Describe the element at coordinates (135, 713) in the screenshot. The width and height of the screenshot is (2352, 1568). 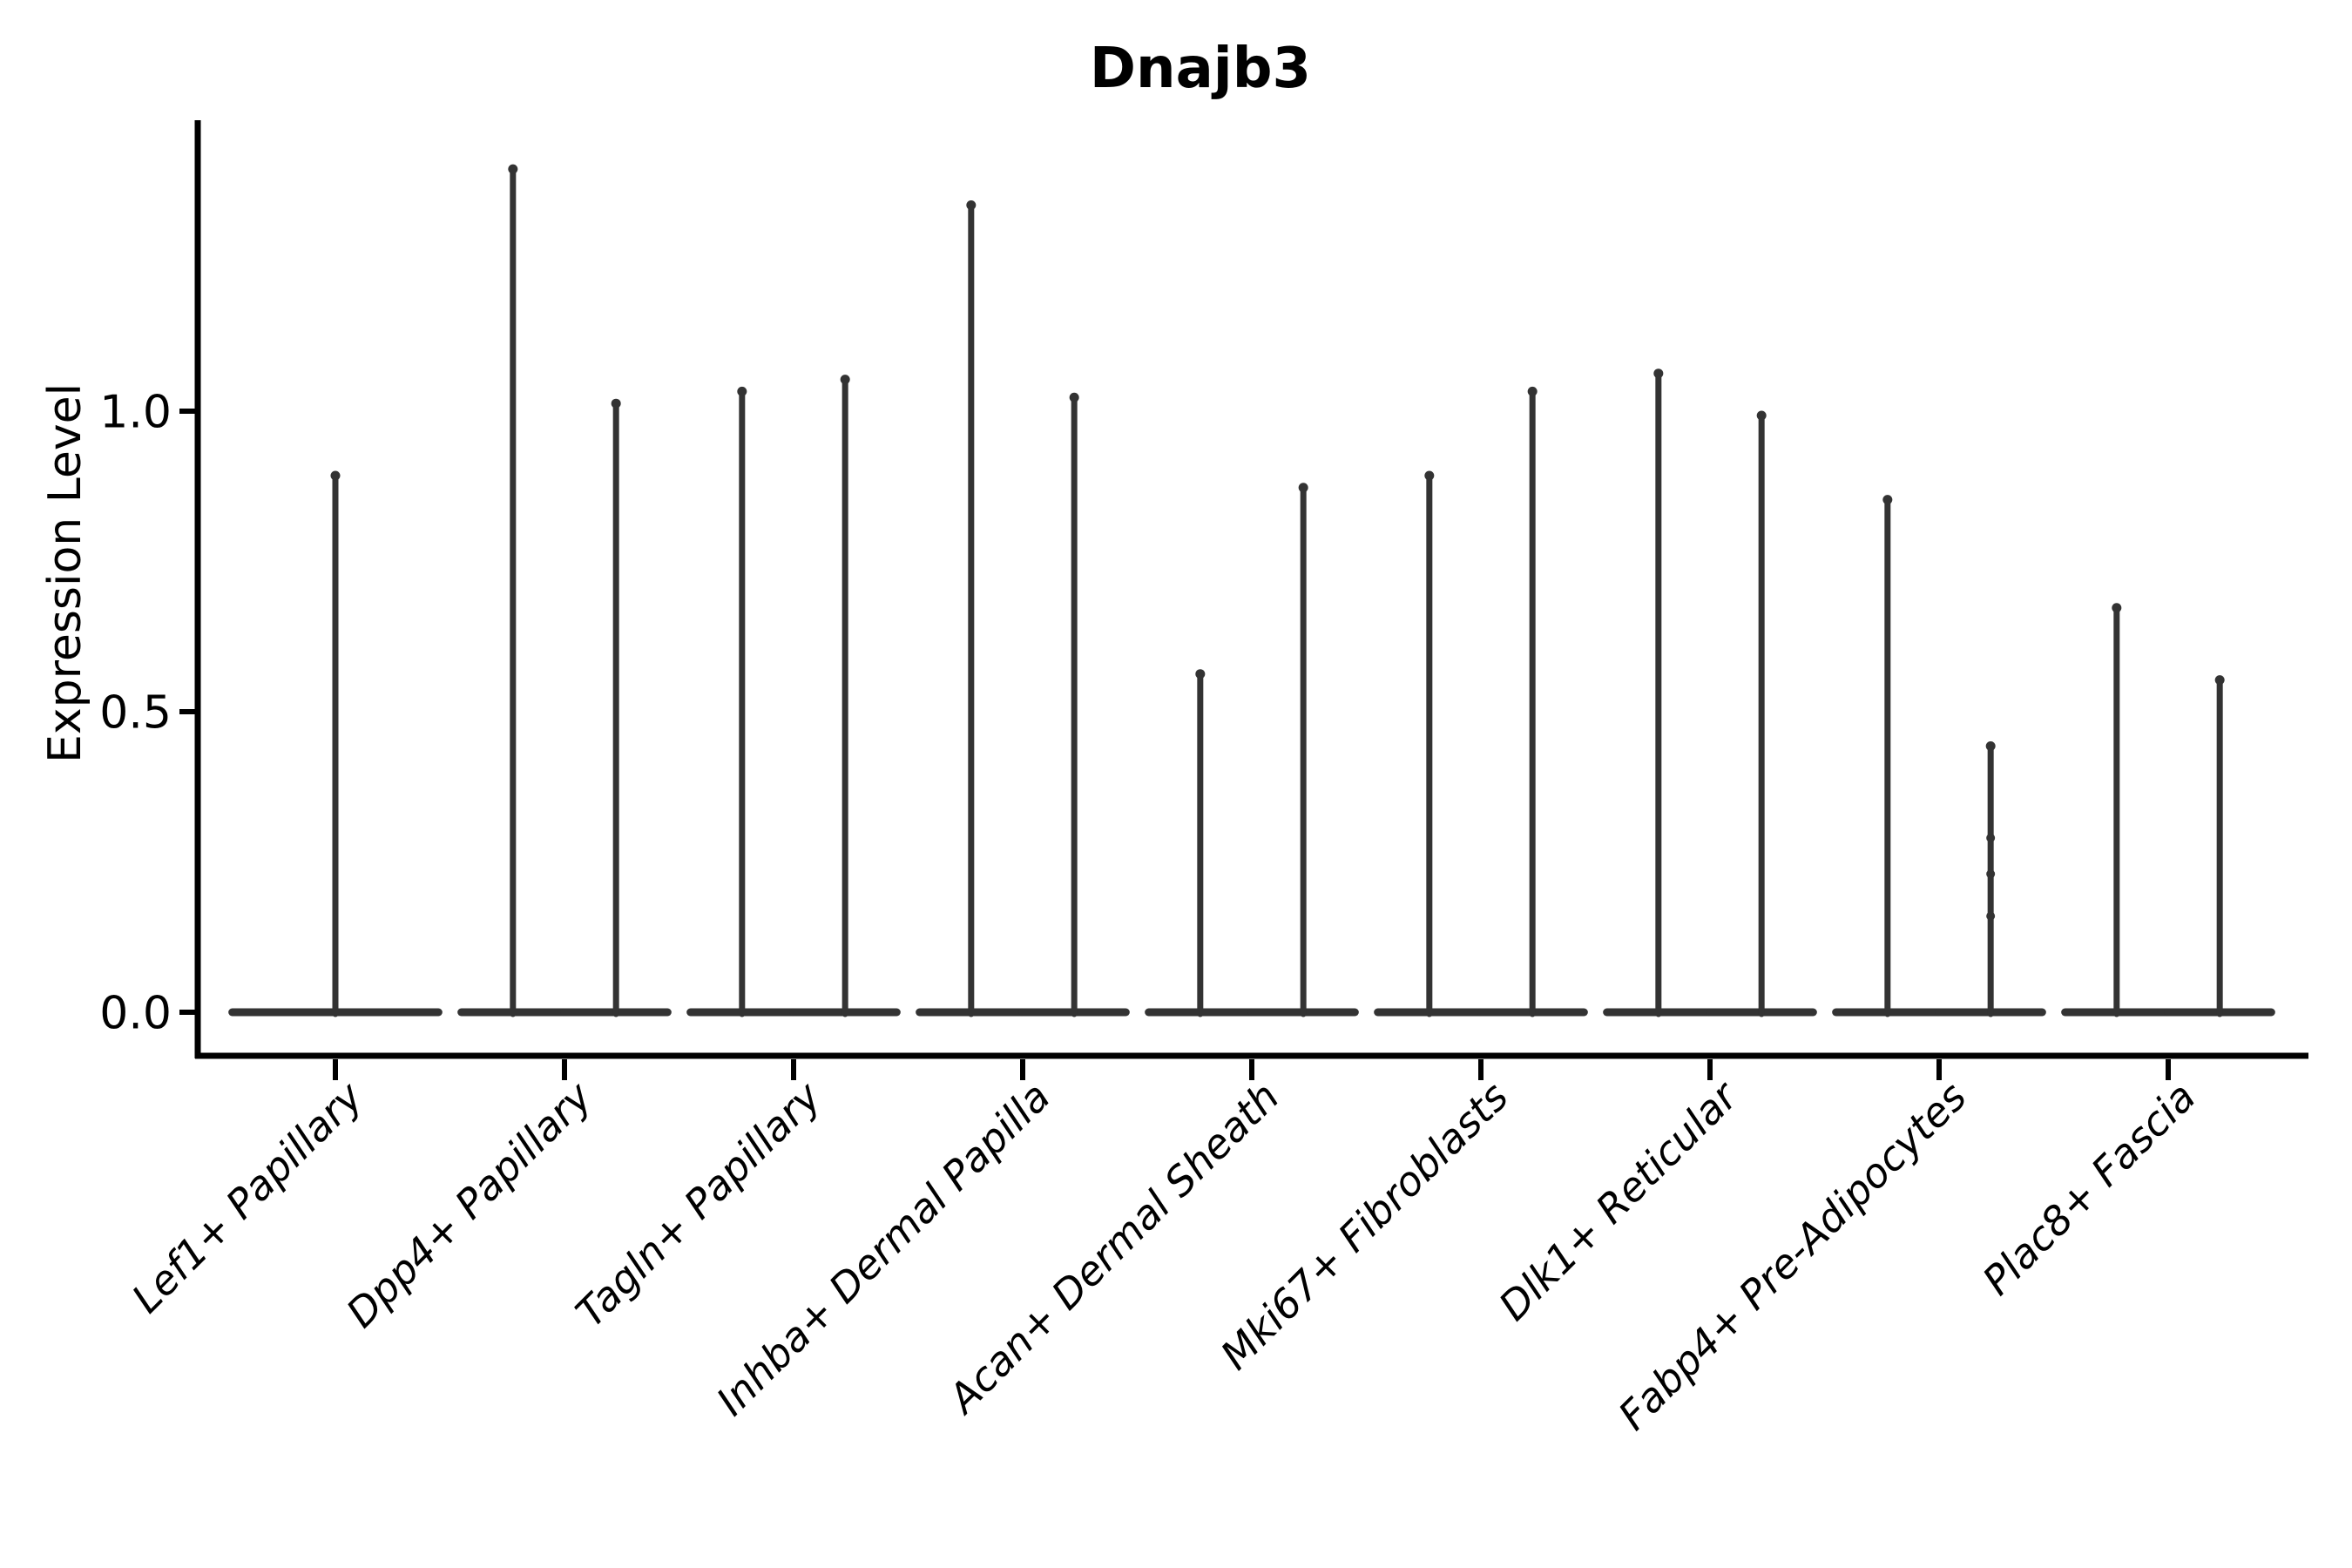
I see `y-tick-label: 0.5` at that location.